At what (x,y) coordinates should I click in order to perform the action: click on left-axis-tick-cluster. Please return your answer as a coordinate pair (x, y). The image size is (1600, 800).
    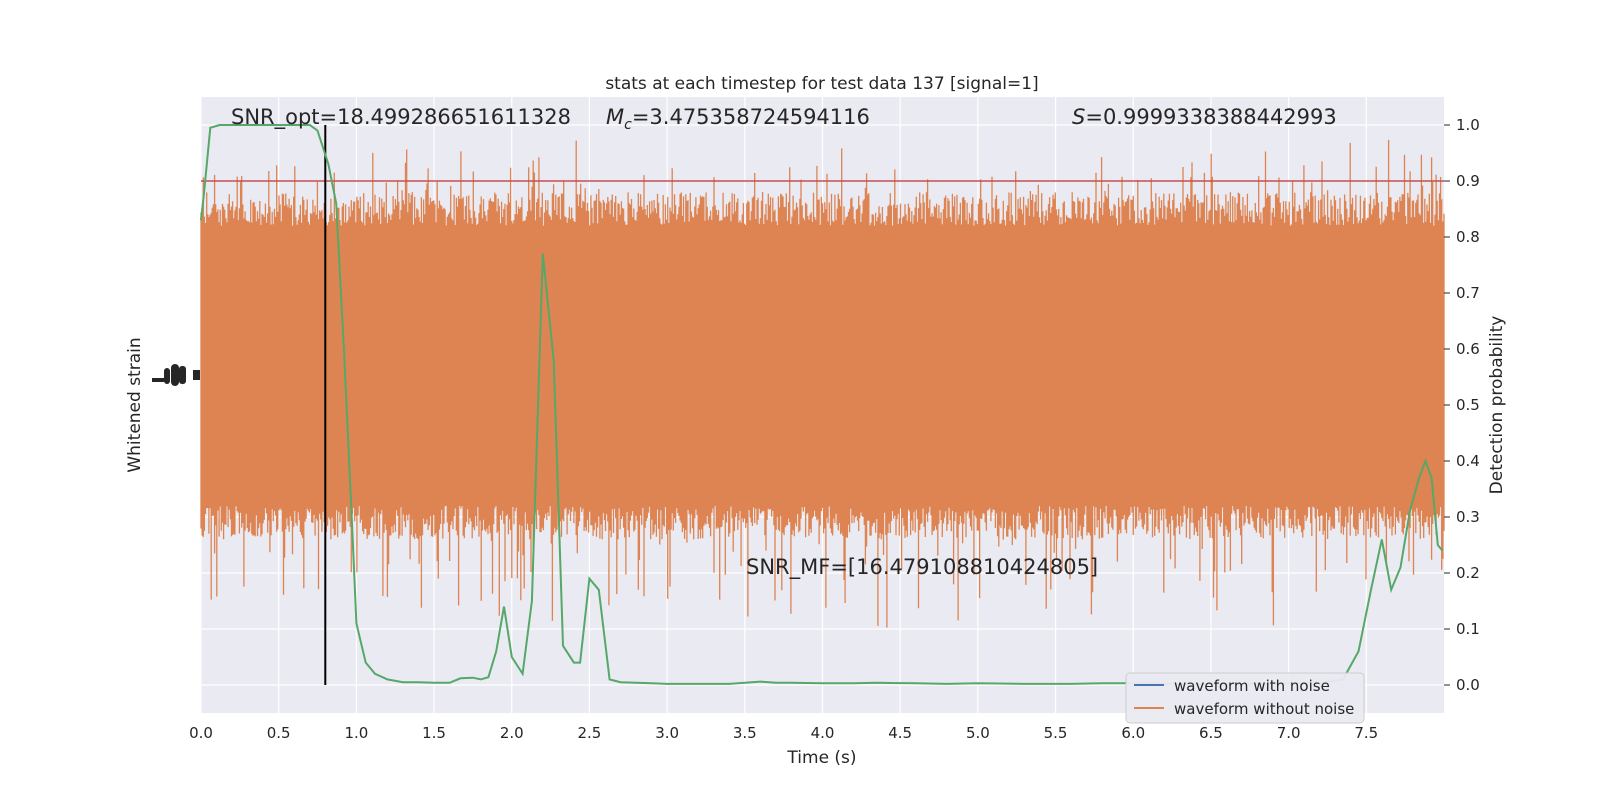
    Looking at the image, I should click on (176, 375).